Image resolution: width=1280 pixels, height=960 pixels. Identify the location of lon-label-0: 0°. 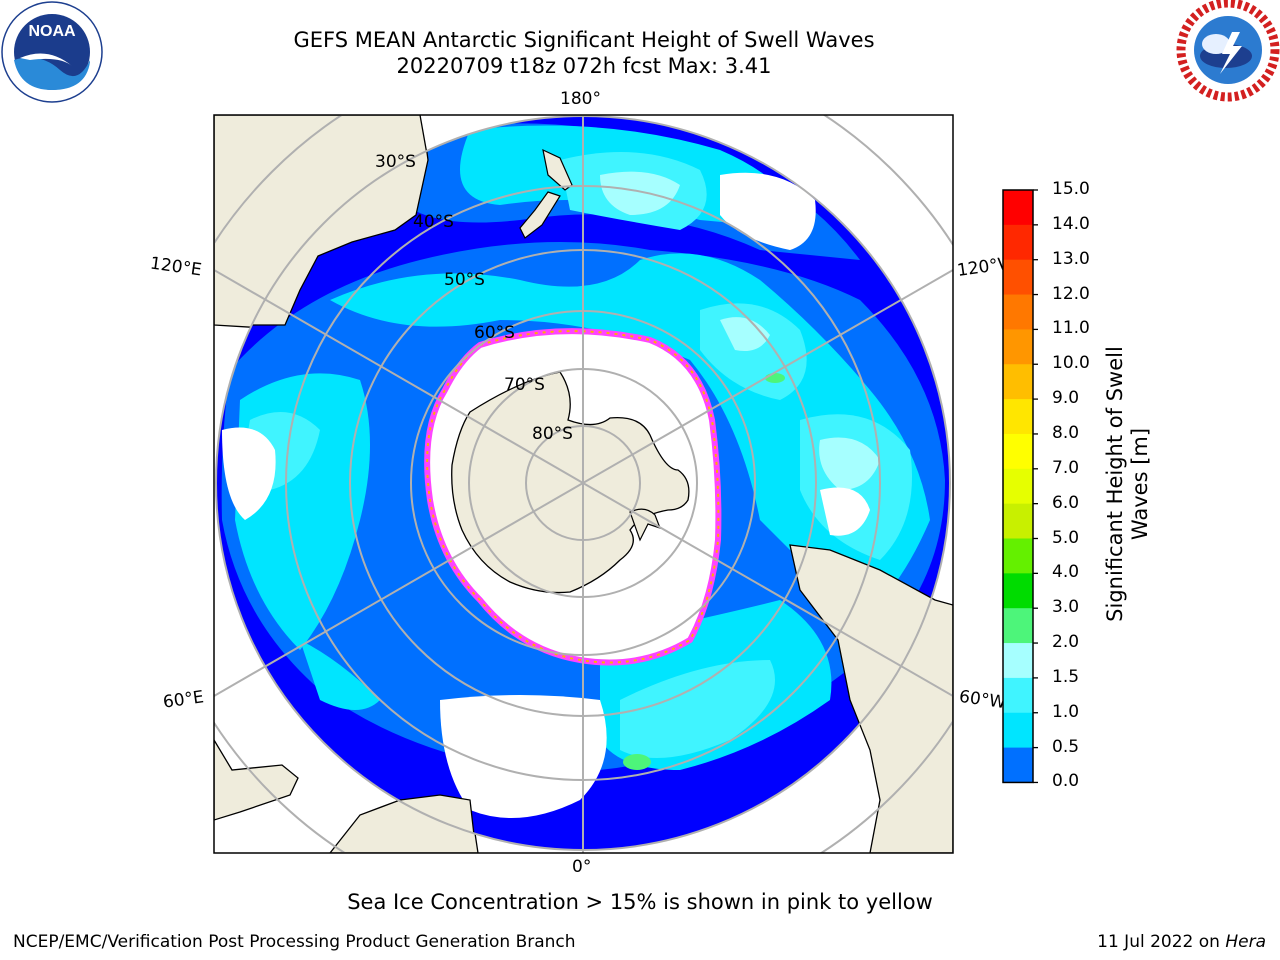
(582, 867).